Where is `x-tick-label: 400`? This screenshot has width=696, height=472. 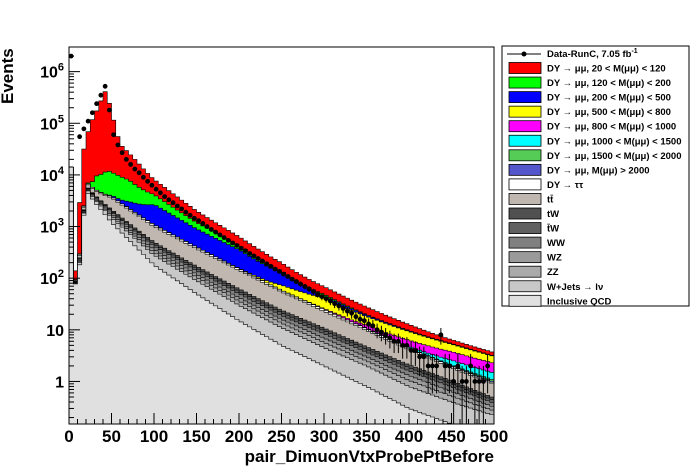
x-tick-label: 400 is located at coordinates (409, 436).